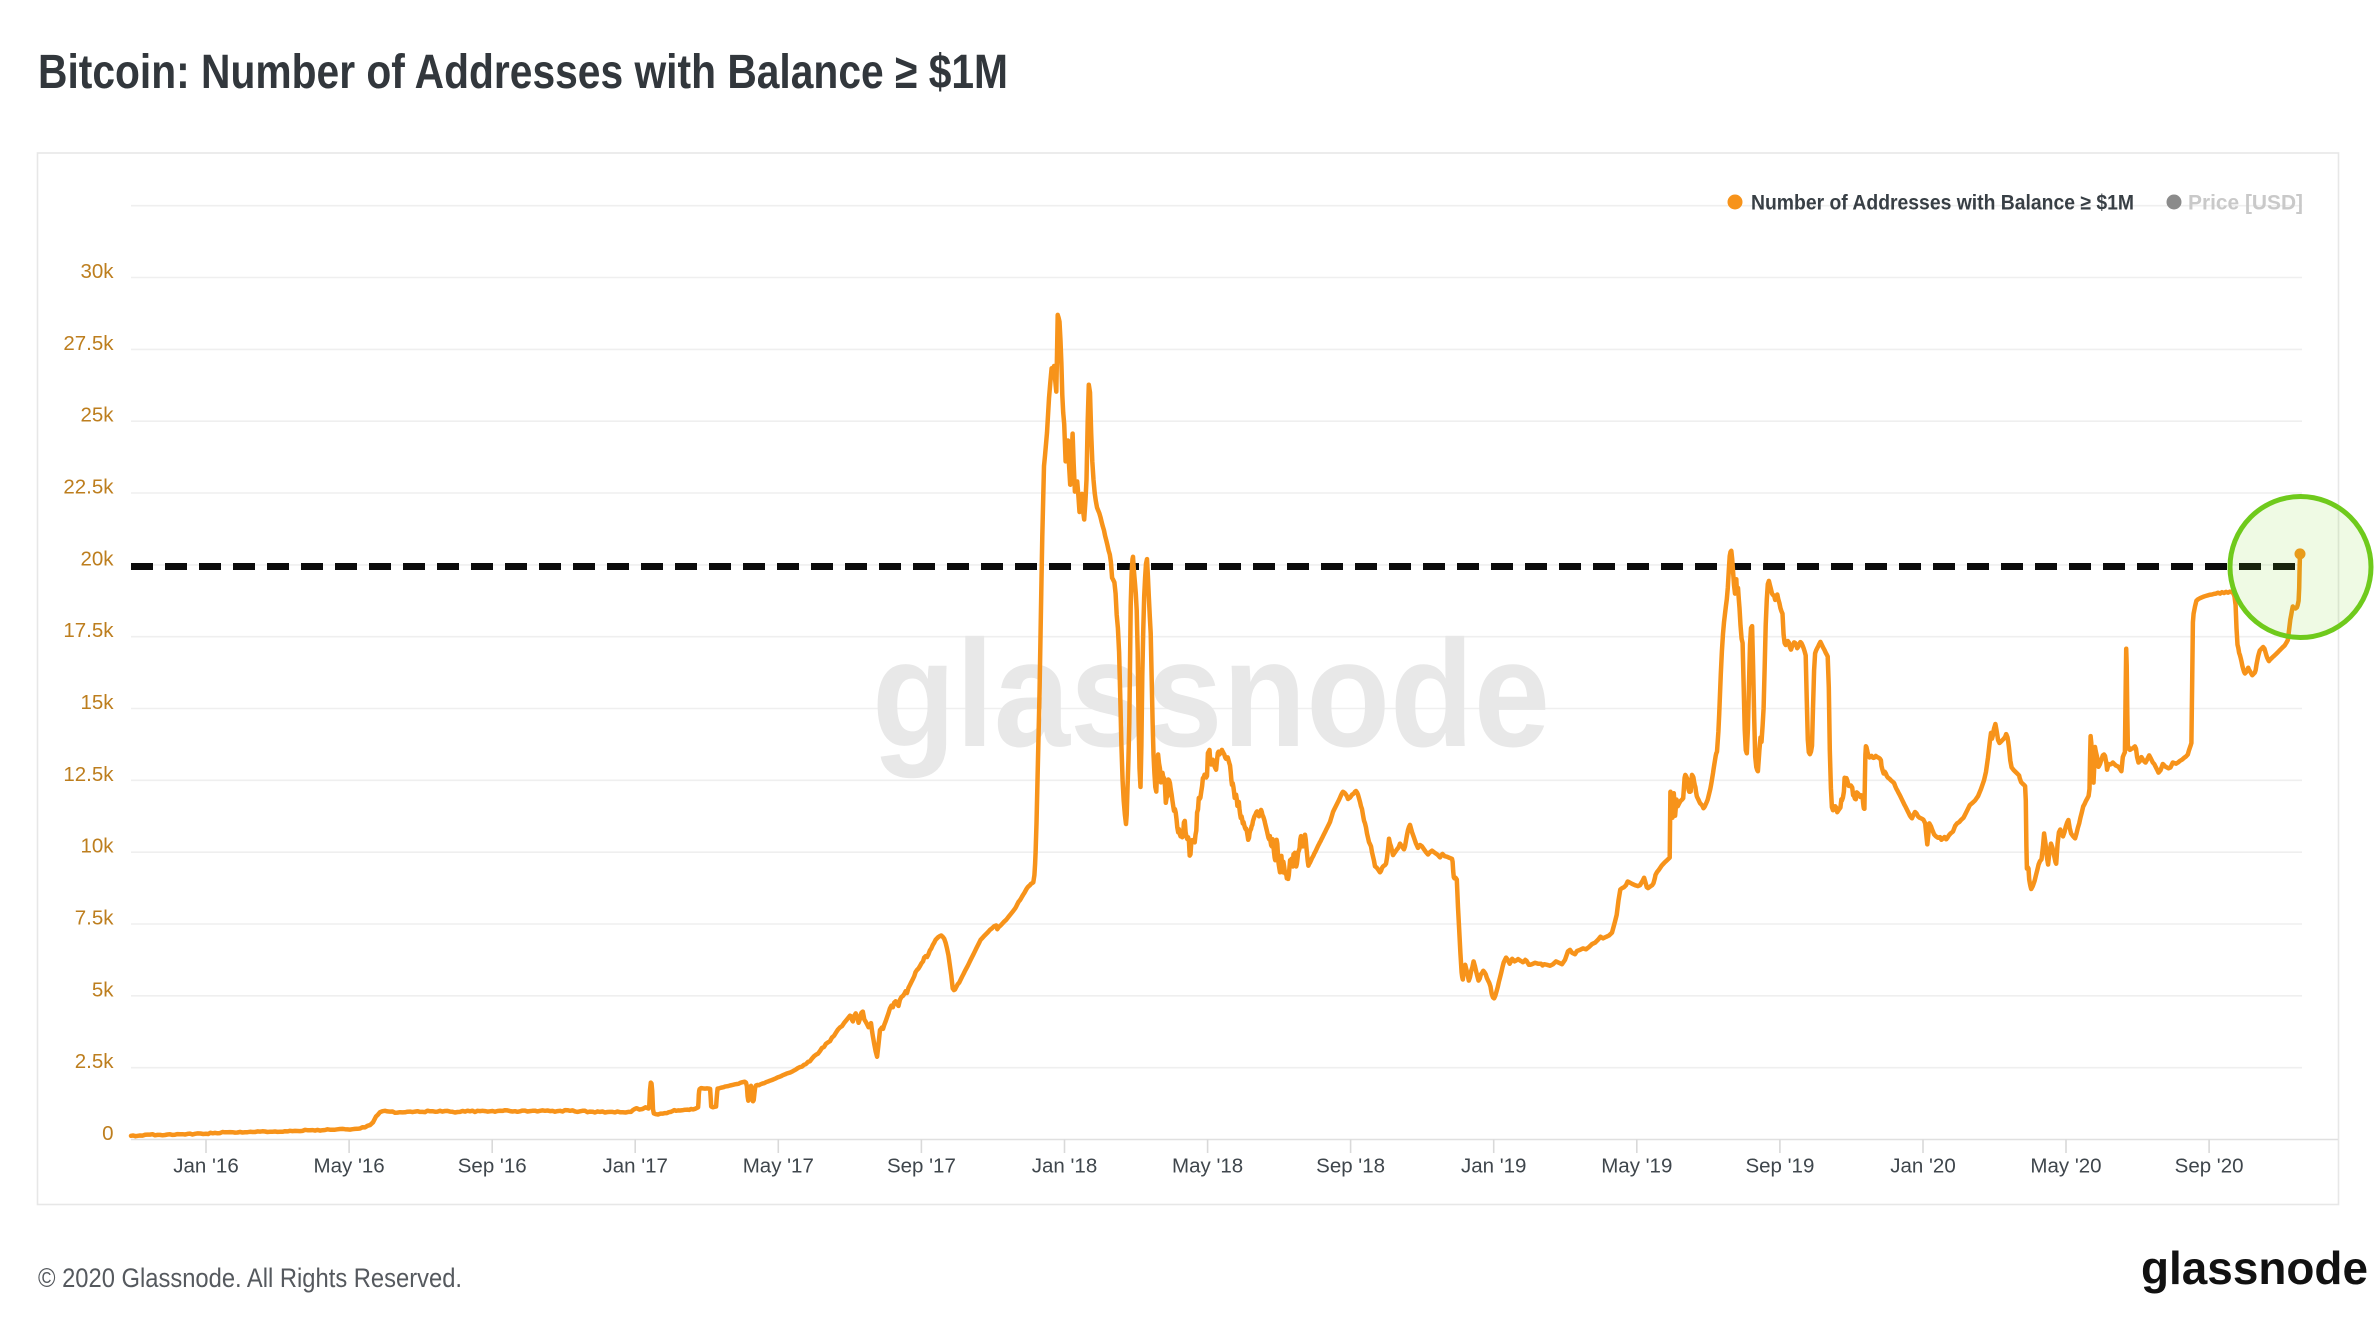 The width and height of the screenshot is (2376, 1337). Describe the element at coordinates (1493, 1166) in the screenshot. I see `svg-text: Jan '19` at that location.